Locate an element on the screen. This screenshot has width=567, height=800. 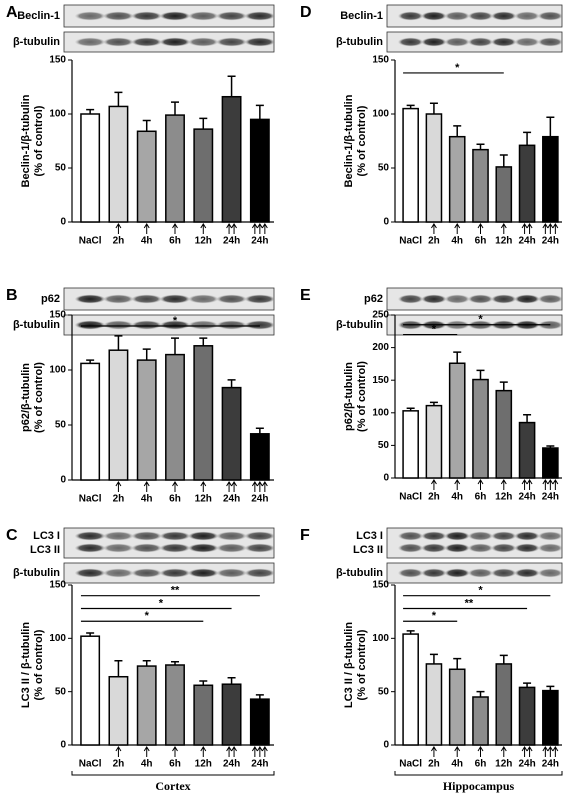
y-axis-label: LC3 II / β-tubulin is located at coordinates (349, 665).